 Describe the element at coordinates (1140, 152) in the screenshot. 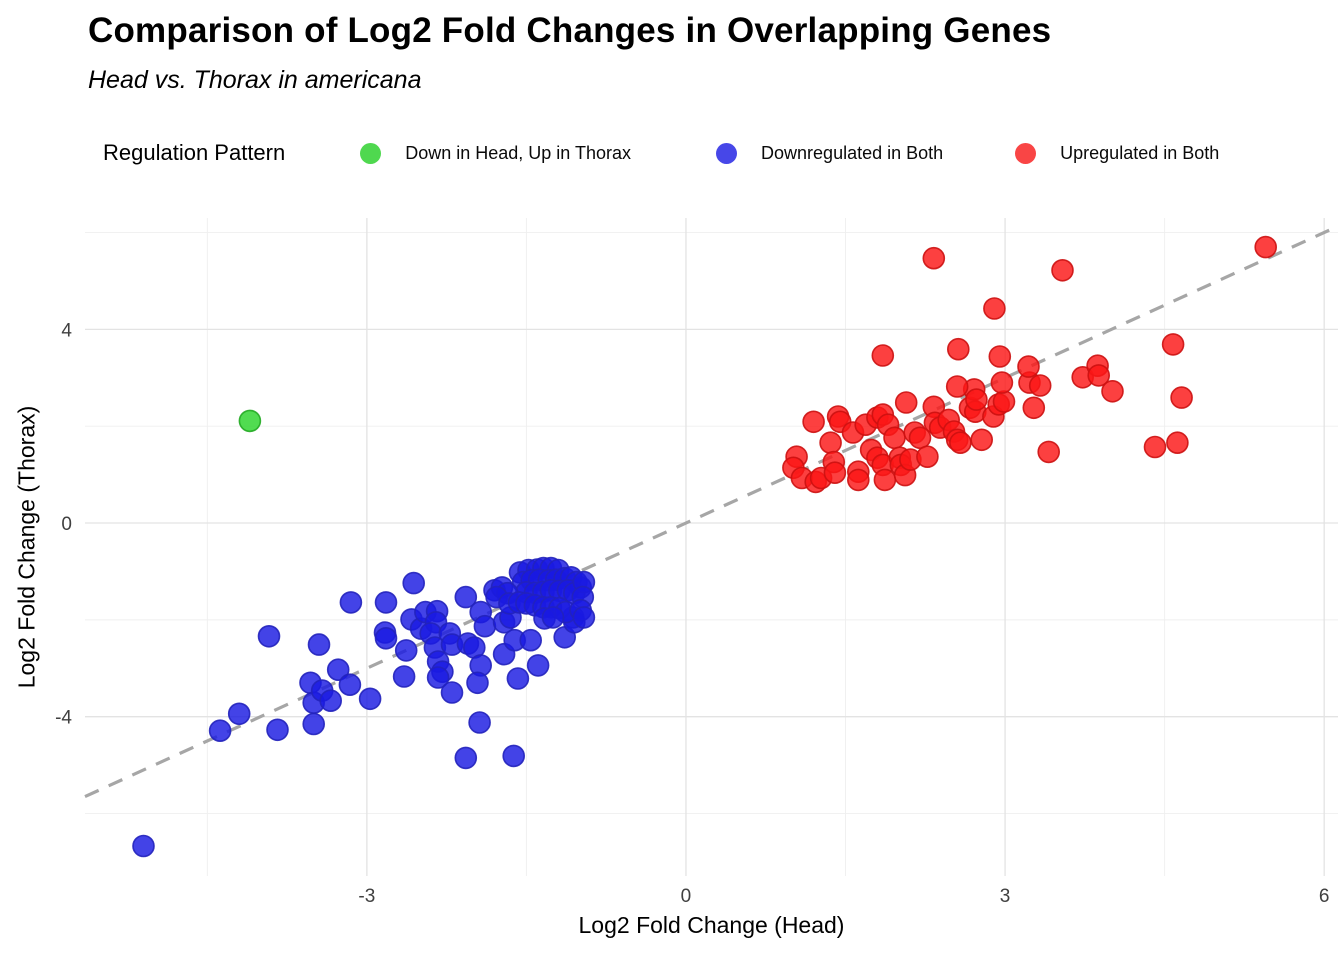

I see `legend-item-label: Upregulated in Both` at that location.